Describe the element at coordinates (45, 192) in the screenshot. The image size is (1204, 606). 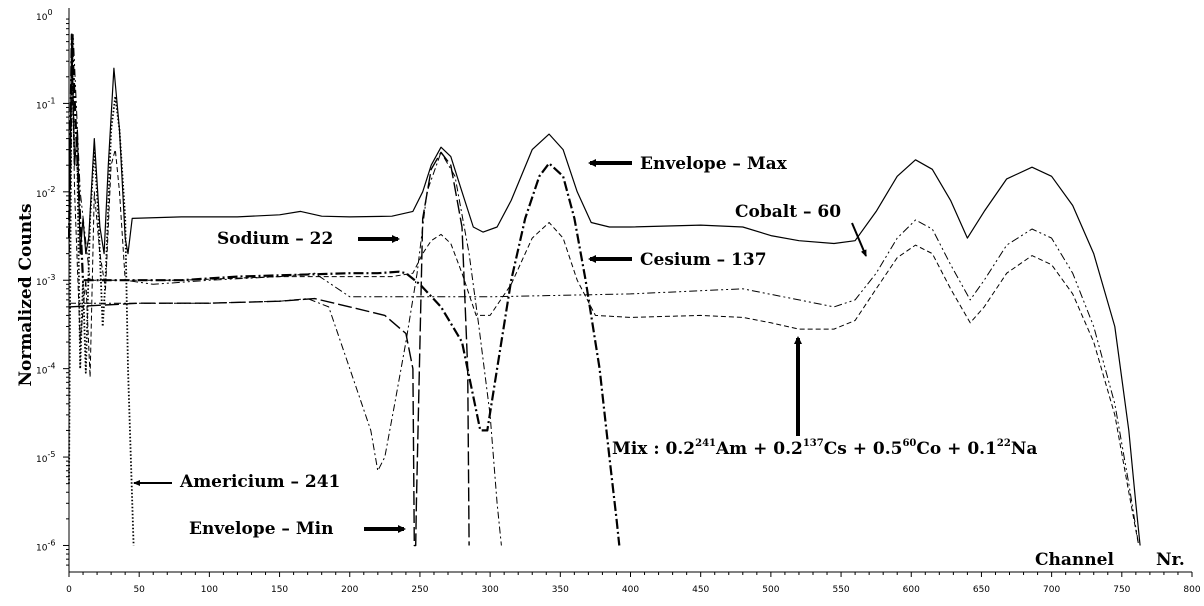
I see `y-tick-label: 10⁻²` at that location.